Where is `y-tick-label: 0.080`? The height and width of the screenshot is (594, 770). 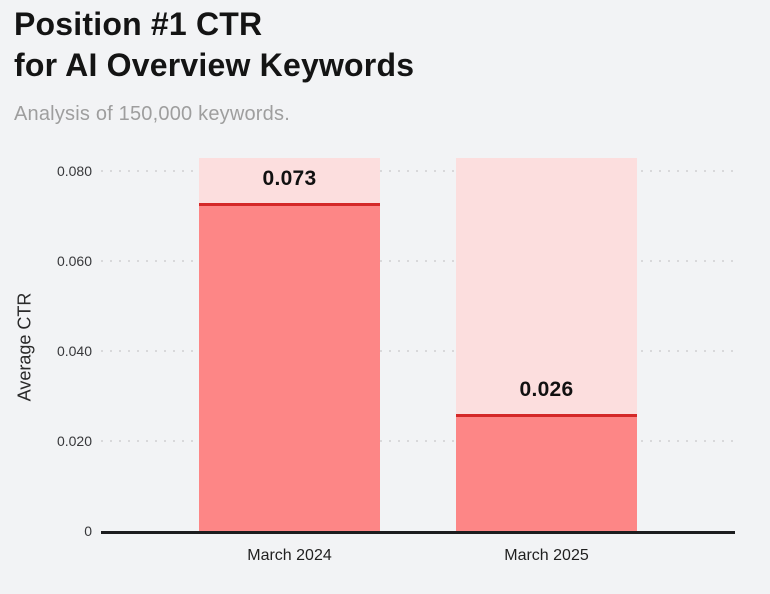
y-tick-label: 0.080 is located at coordinates (74, 171).